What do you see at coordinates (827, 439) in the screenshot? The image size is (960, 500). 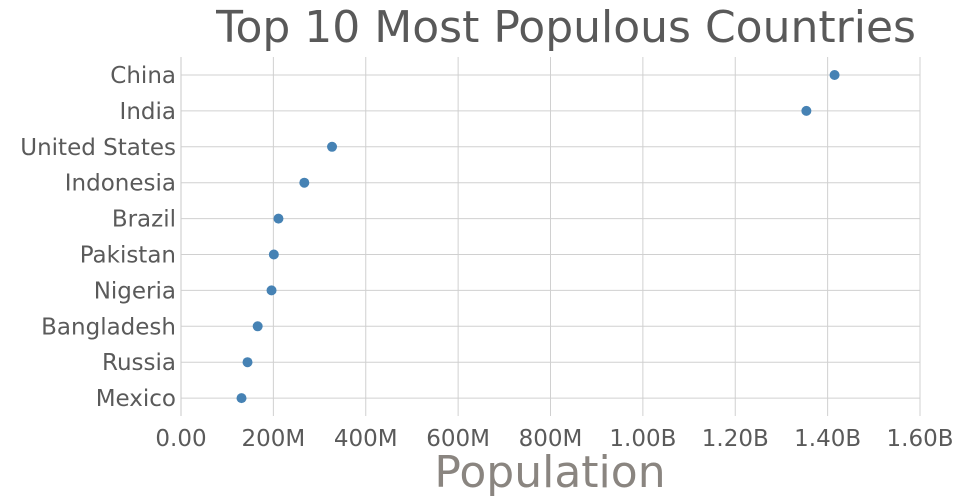 I see `x-tick-label: 1.40B` at bounding box center [827, 439].